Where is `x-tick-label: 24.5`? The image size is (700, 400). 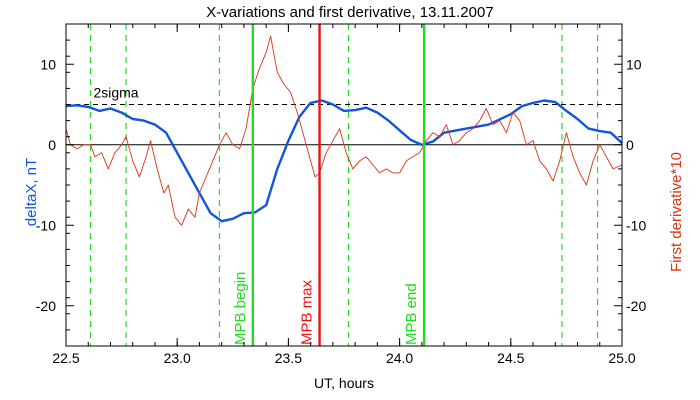
x-tick-label: 24.5 is located at coordinates (510, 358).